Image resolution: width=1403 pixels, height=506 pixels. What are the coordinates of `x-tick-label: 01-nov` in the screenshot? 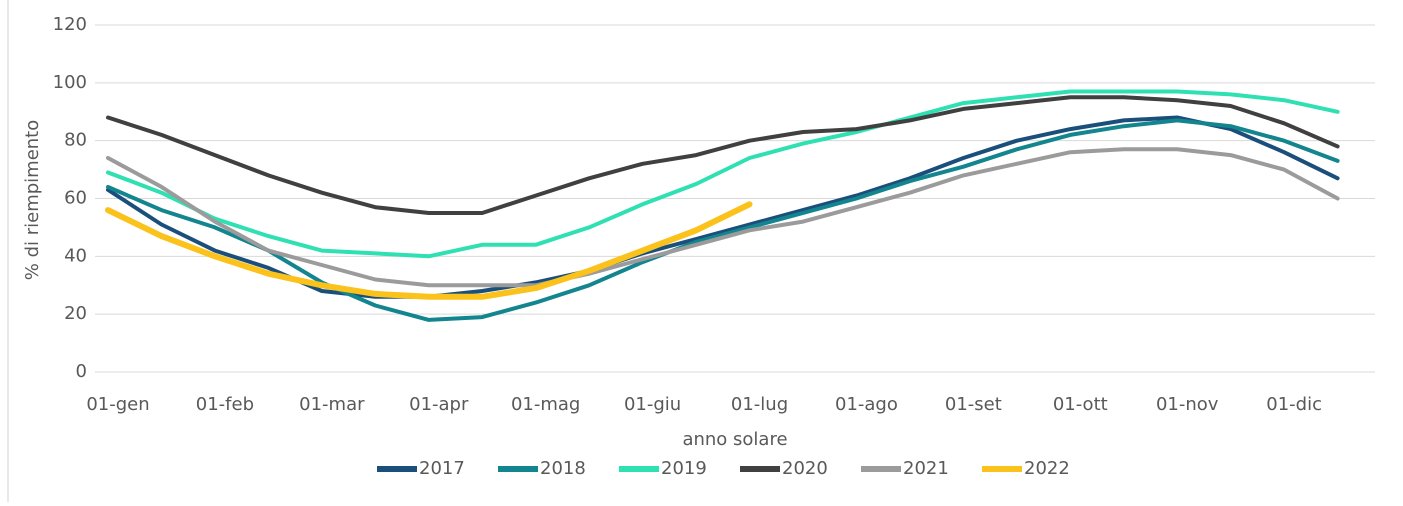 It's located at (1187, 404).